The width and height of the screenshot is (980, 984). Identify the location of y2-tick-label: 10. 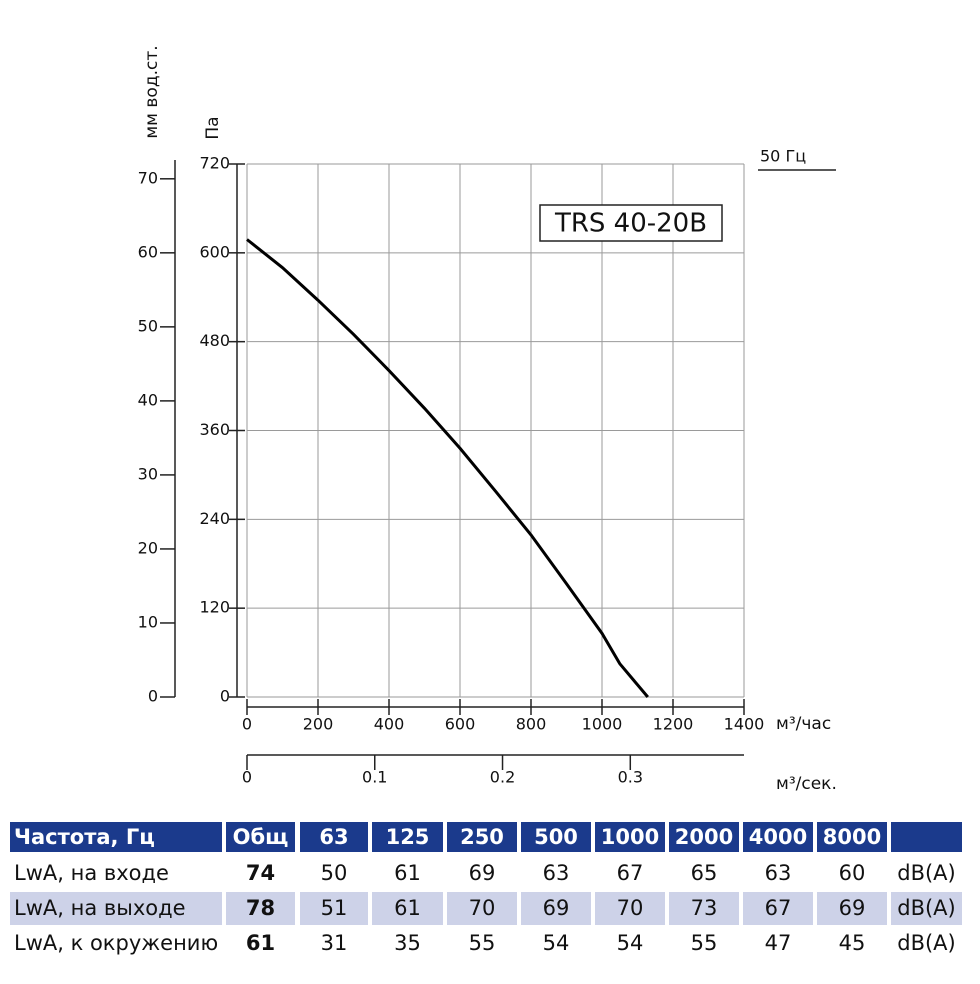
(148, 621).